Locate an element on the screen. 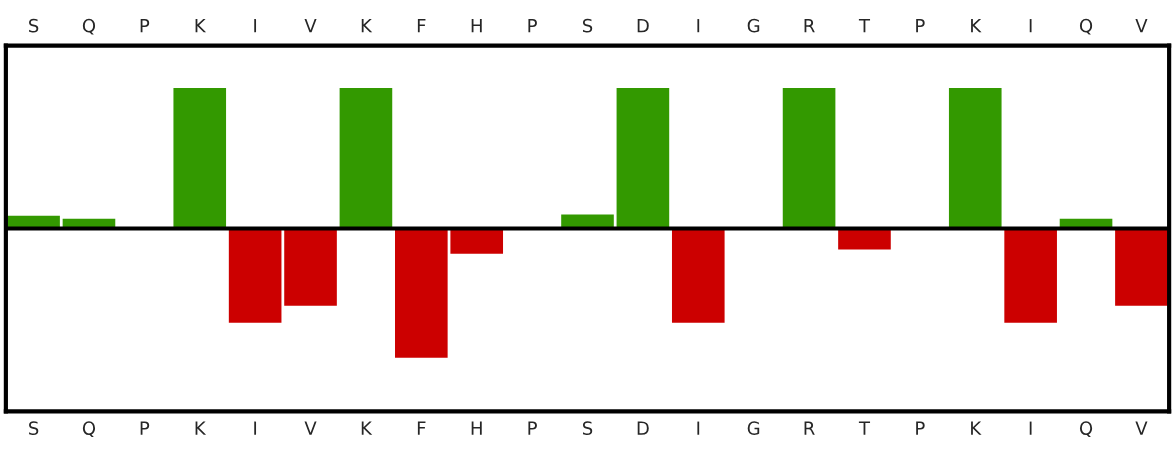 Image resolution: width=1175 pixels, height=457 pixels. category-label: G is located at coordinates (753, 25).